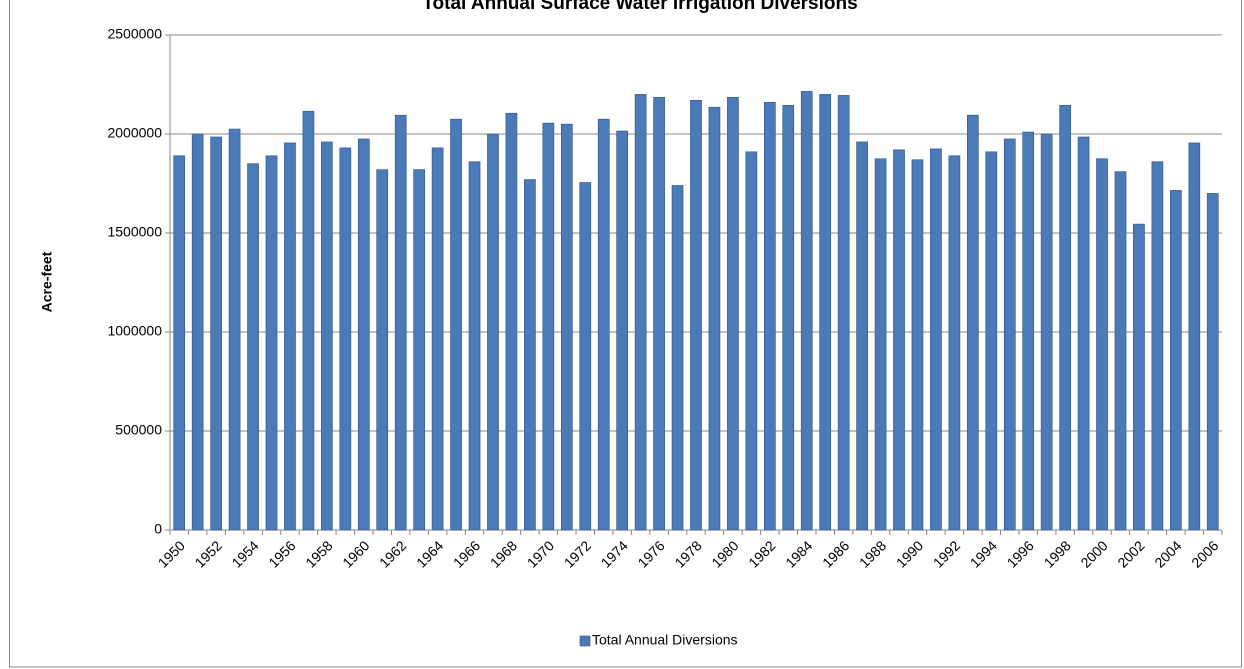 Image resolution: width=1244 pixels, height=669 pixels. What do you see at coordinates (138, 430) in the screenshot?
I see `y-tick-label: 500000` at bounding box center [138, 430].